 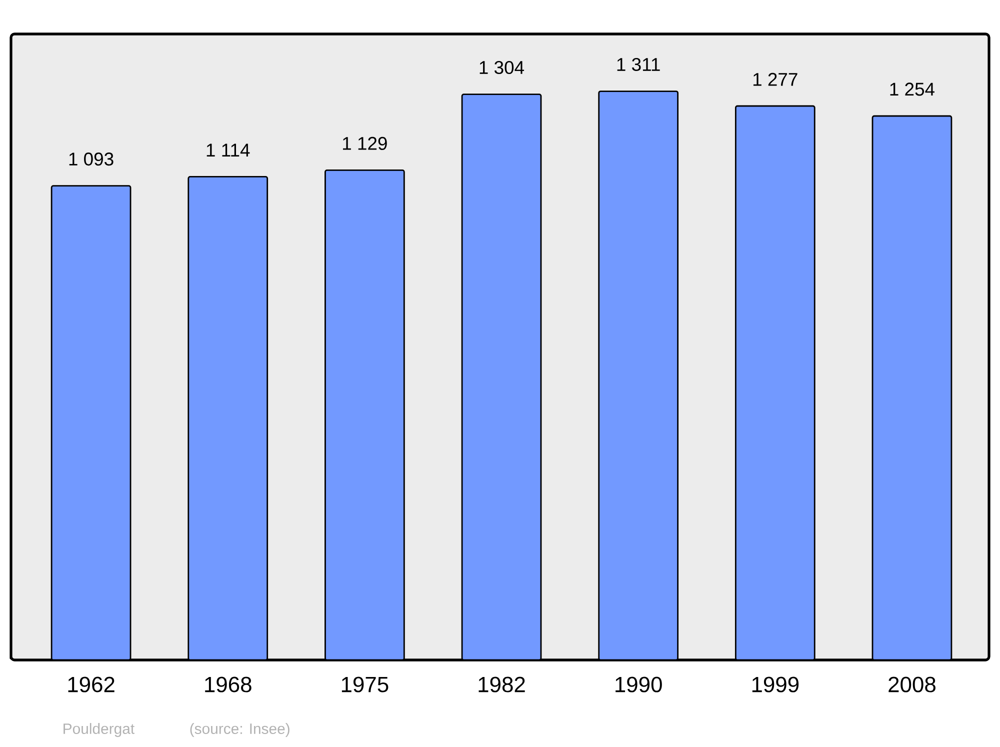 What do you see at coordinates (775, 684) in the screenshot?
I see `x-tick-label: 1999` at bounding box center [775, 684].